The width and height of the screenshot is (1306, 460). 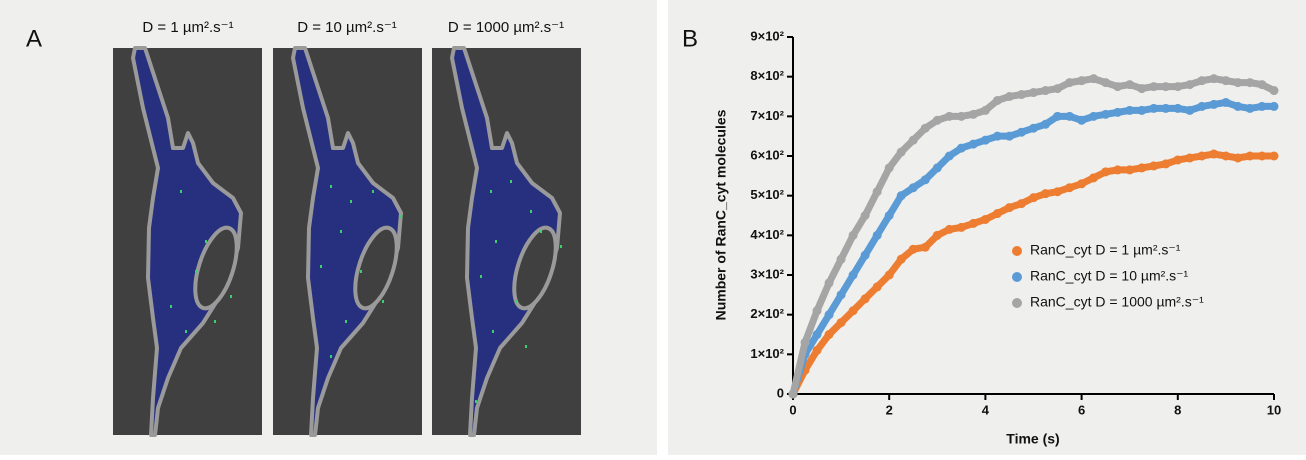 What do you see at coordinates (34, 38) in the screenshot?
I see `panel-label: A` at bounding box center [34, 38].